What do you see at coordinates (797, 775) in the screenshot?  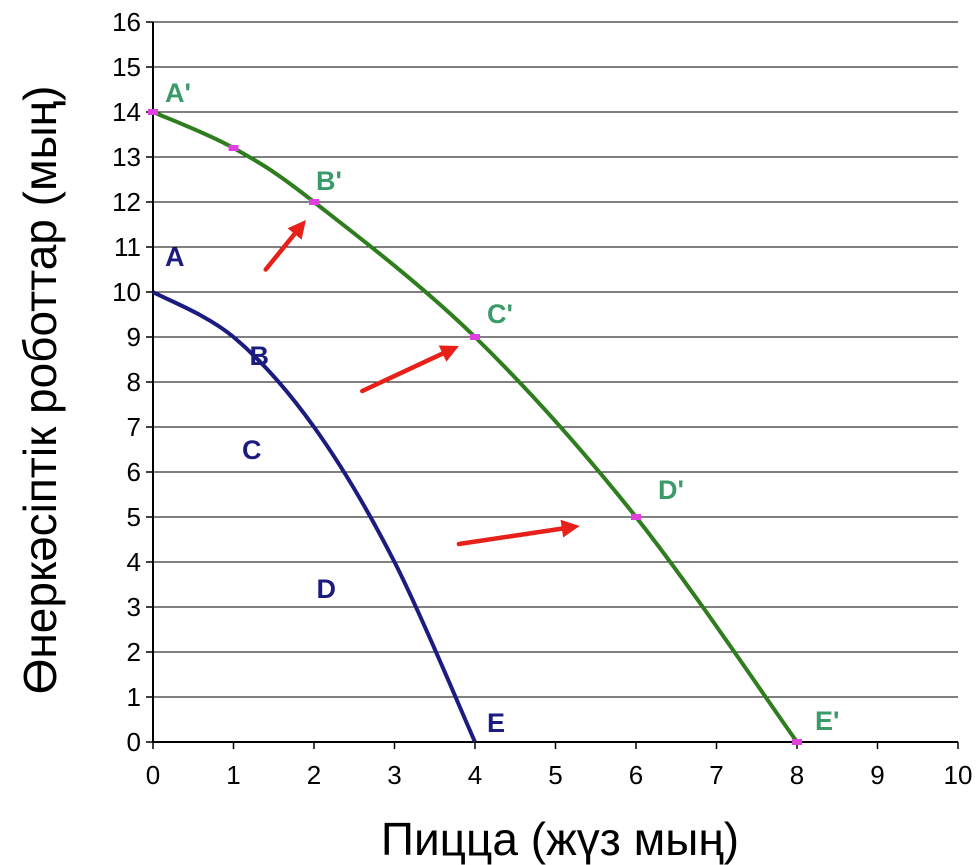 I see `x-tick-label: 8` at bounding box center [797, 775].